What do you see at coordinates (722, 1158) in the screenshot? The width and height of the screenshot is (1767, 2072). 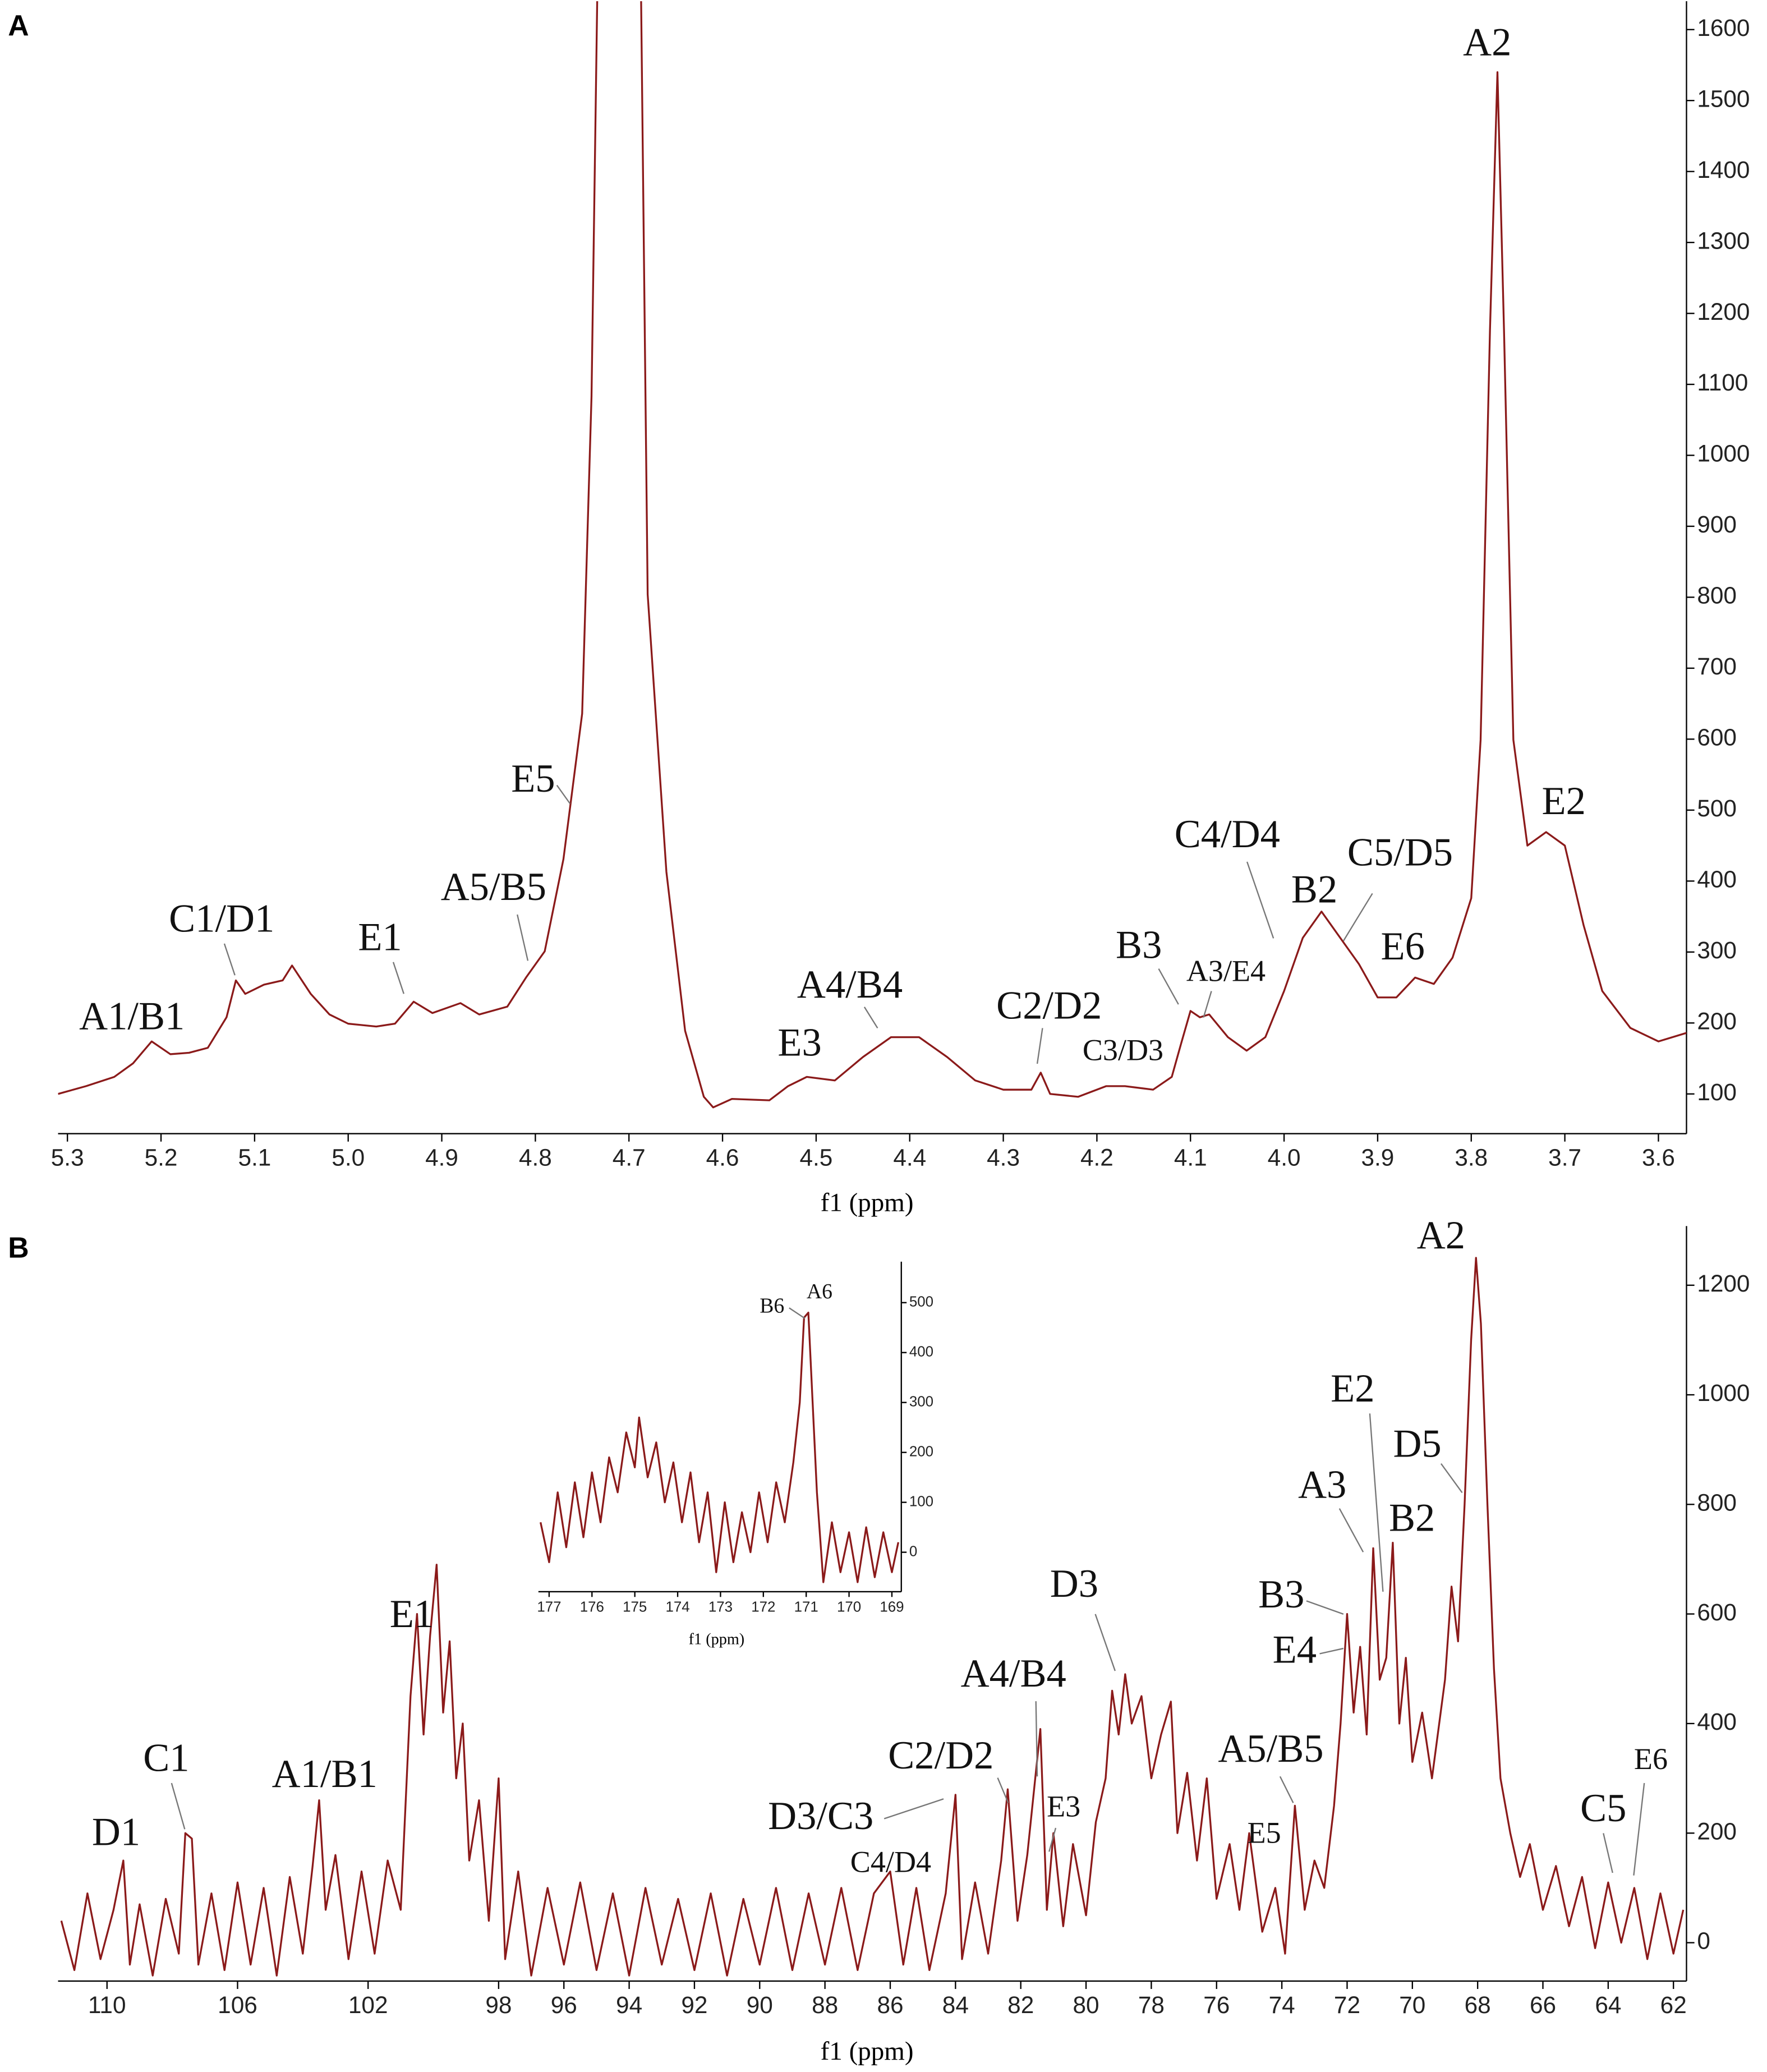 I see `x-tick-label: 4.6` at bounding box center [722, 1158].